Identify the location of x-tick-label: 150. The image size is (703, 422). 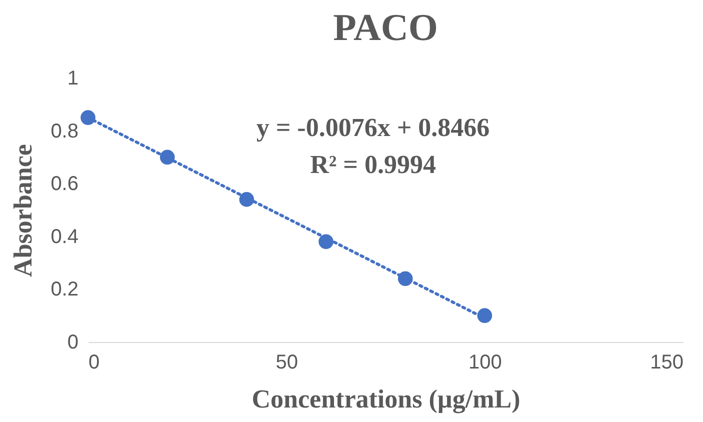
(667, 363).